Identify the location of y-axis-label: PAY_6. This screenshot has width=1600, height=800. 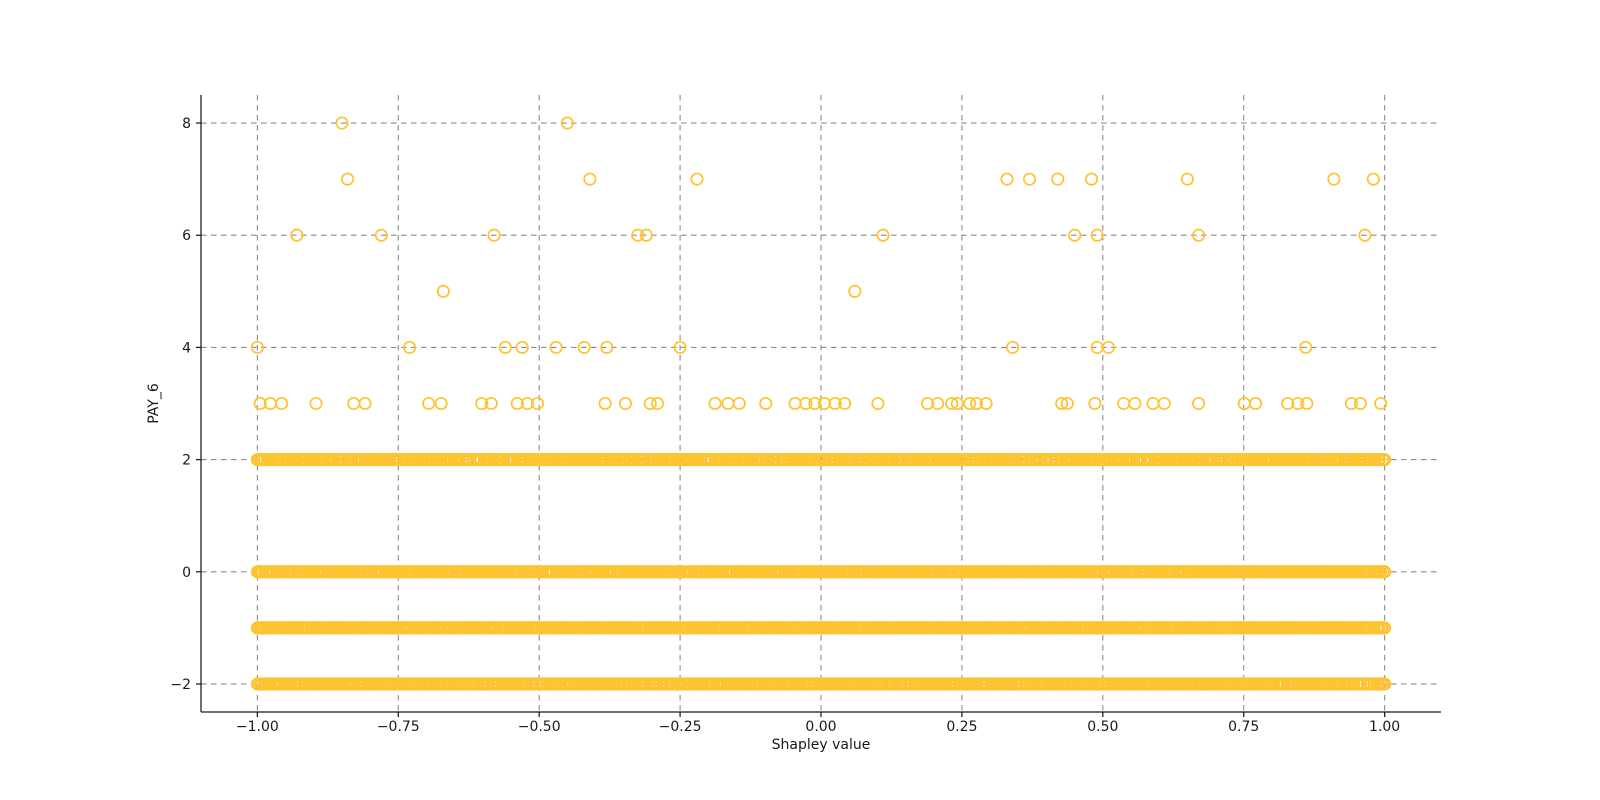
(154, 403).